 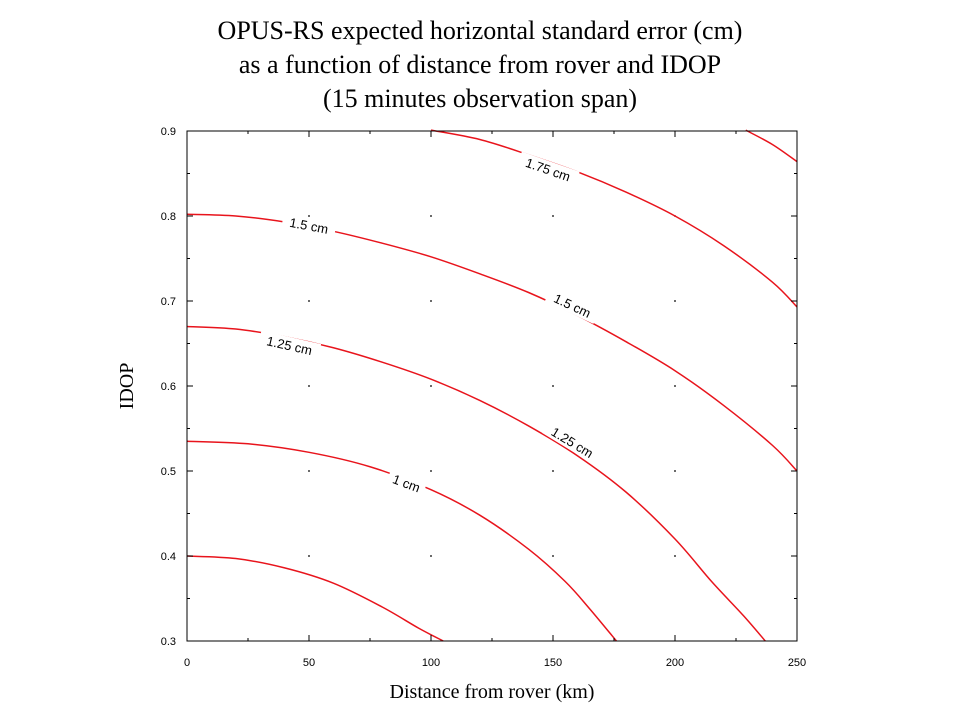 I want to click on x-tick-label: 150, so click(x=553, y=663).